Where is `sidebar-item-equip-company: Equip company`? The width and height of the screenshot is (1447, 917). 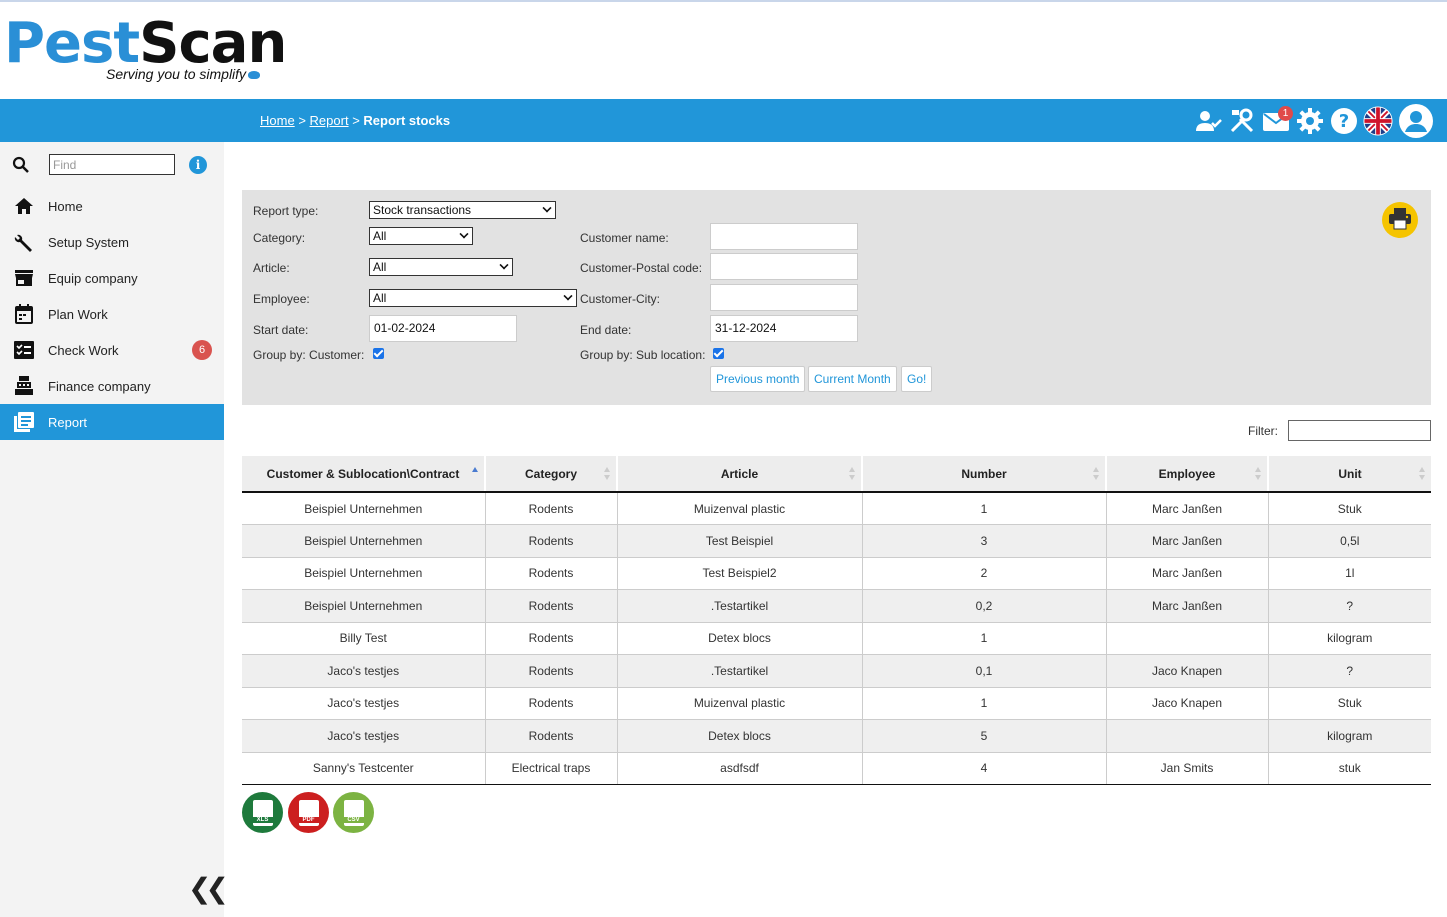 sidebar-item-equip-company: Equip company is located at coordinates (112, 278).